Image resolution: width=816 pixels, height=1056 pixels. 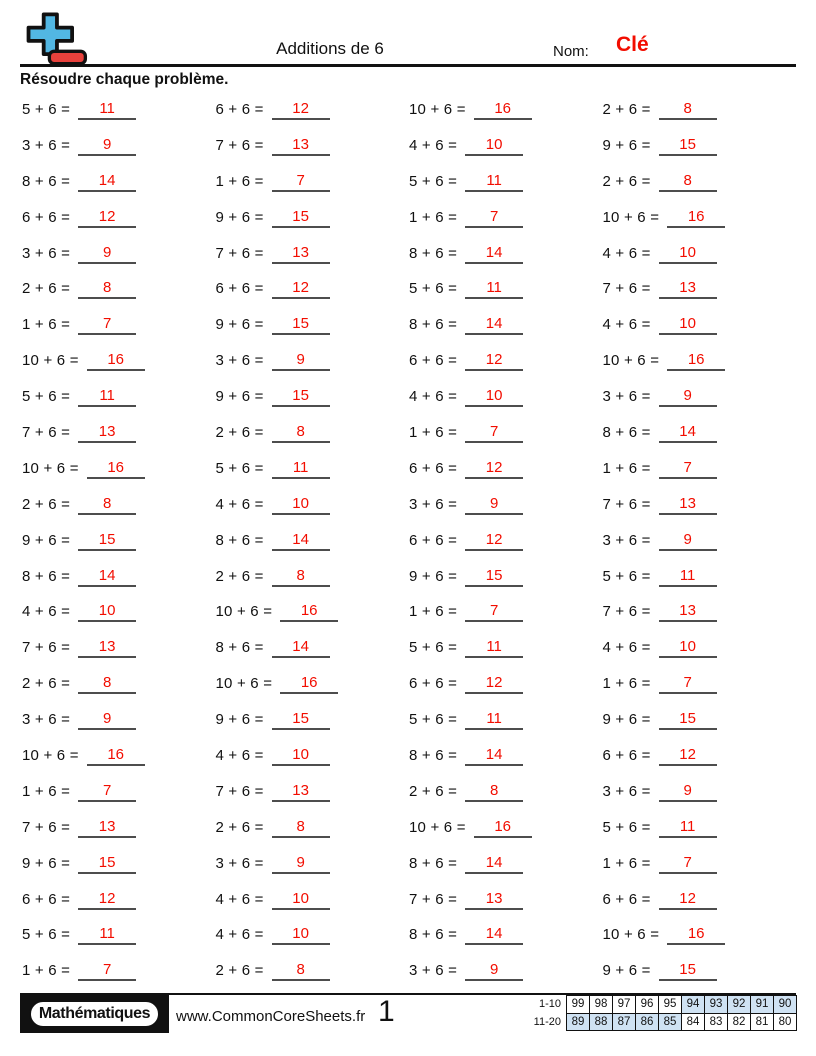 I want to click on problem: 4 + 6 = 10, so click(x=506, y=151).